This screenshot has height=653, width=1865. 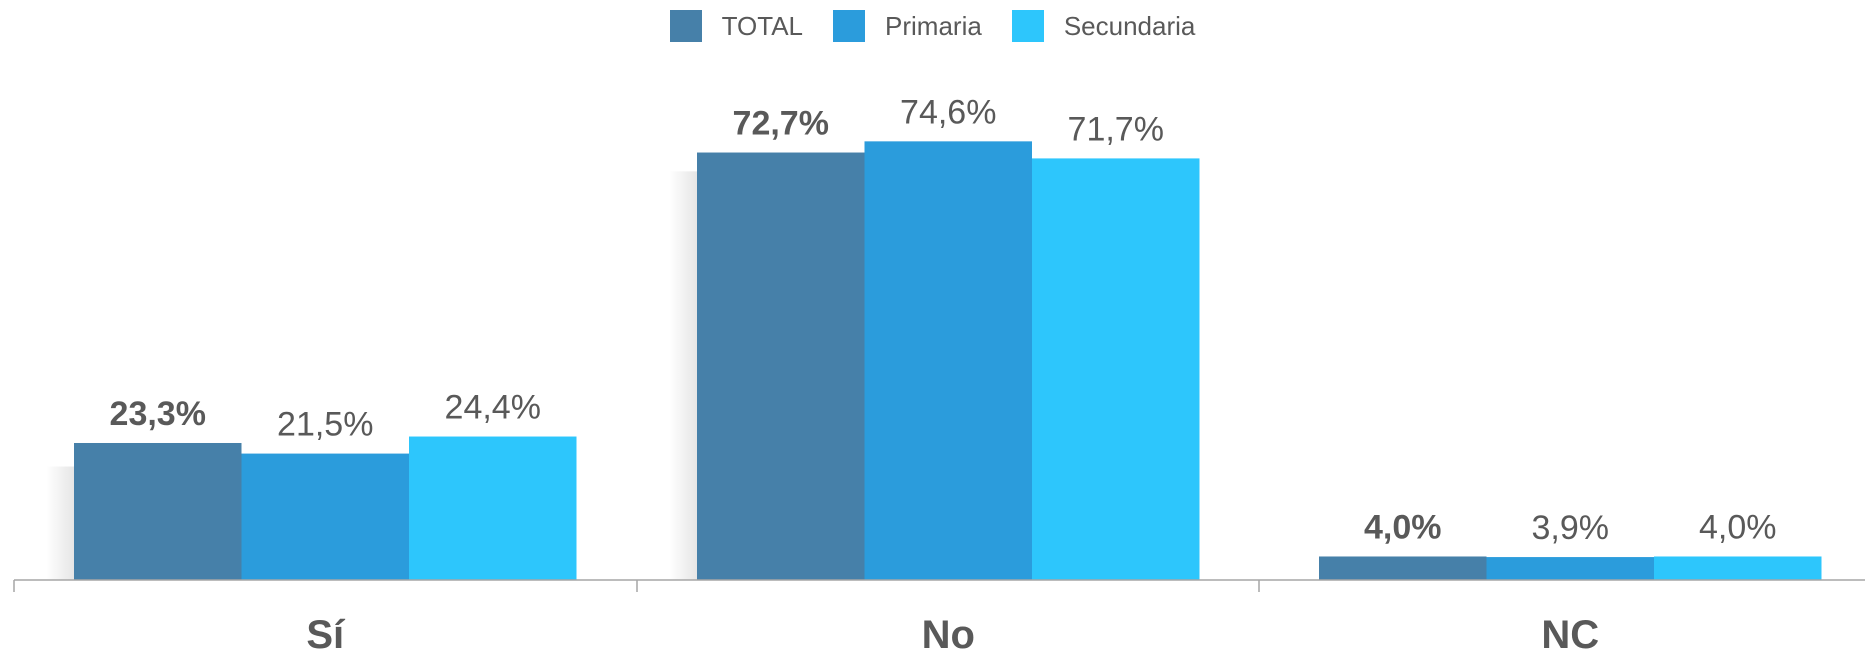 I want to click on data-label-total-0: 23,3%, so click(x=158, y=414).